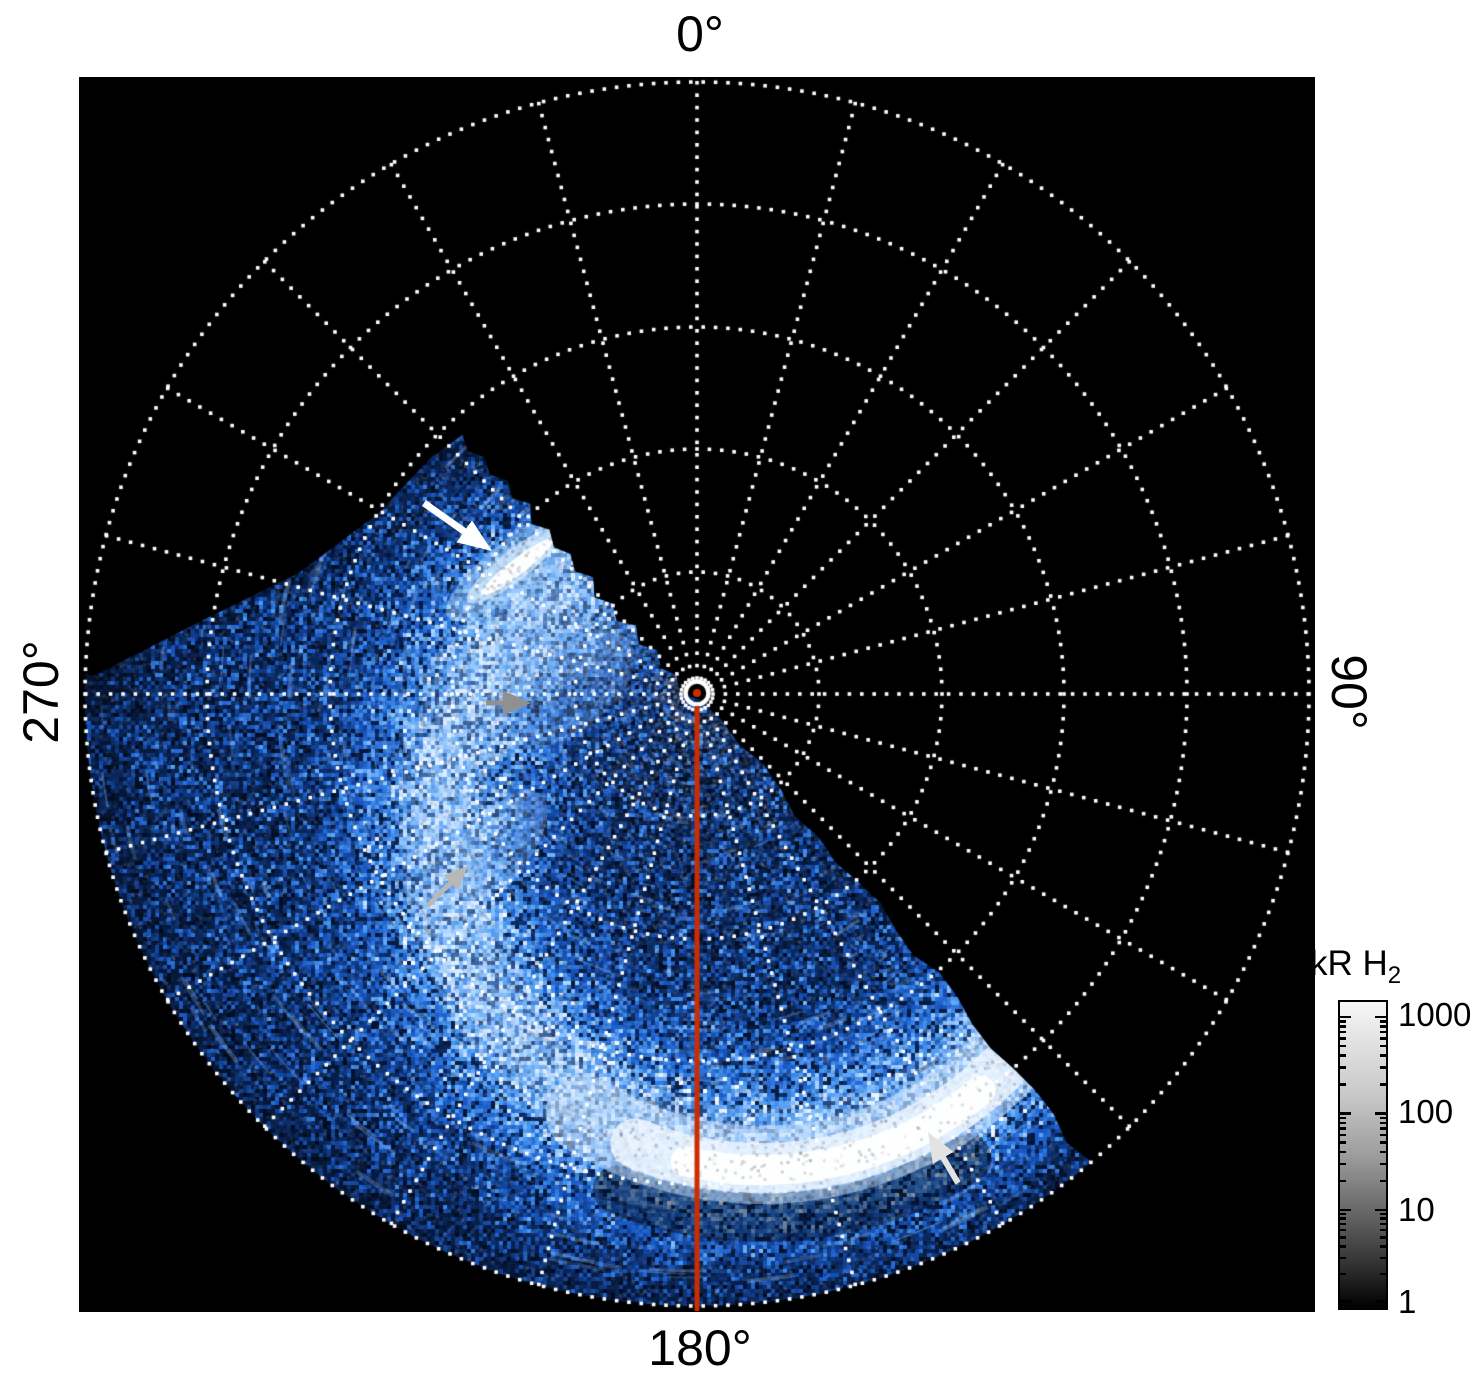 This screenshot has width=1481, height=1386. Describe the element at coordinates (1363, 1155) in the screenshot. I see `colorbar` at that location.